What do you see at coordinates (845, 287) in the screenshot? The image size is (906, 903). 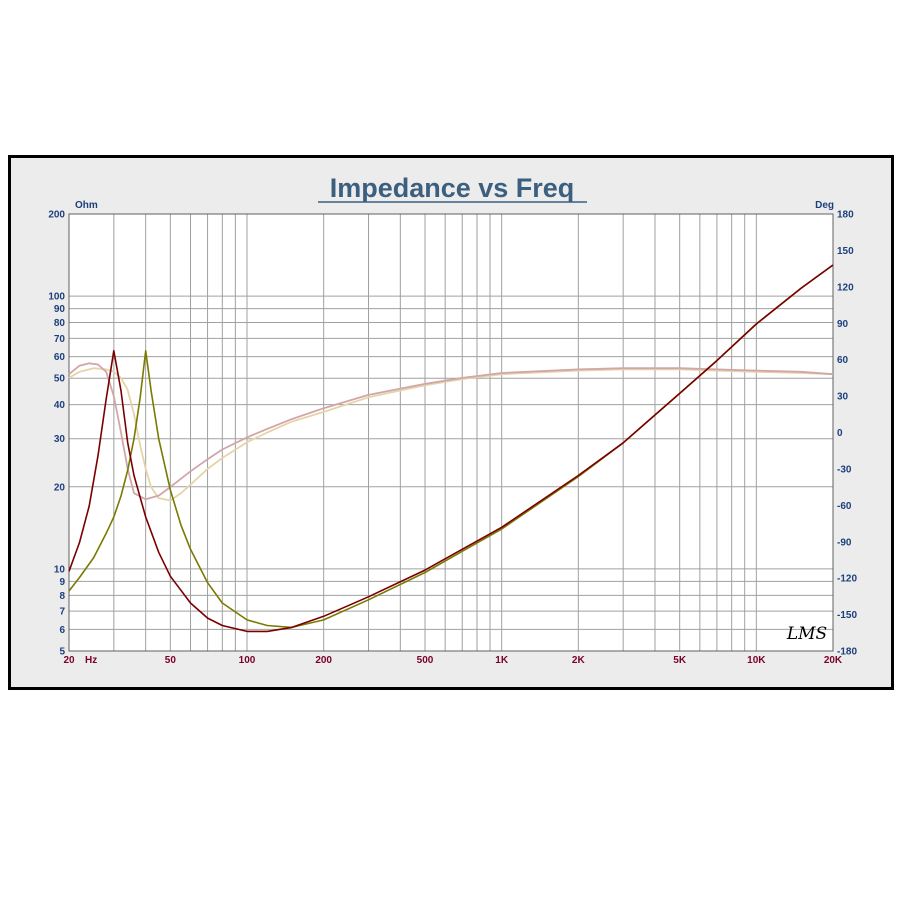 I see `right-tick-label: 120` at bounding box center [845, 287].